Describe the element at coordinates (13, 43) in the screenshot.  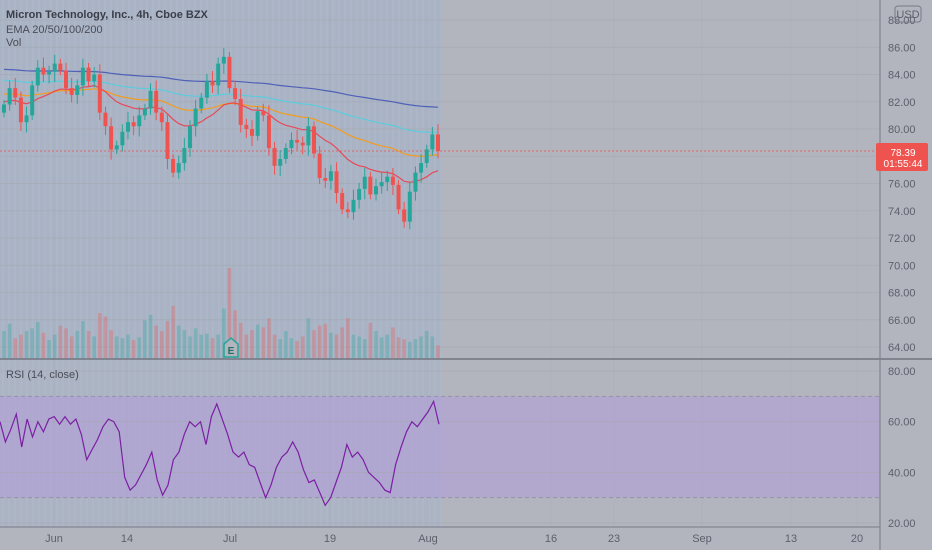
I see `volume-legend: Vol` at that location.